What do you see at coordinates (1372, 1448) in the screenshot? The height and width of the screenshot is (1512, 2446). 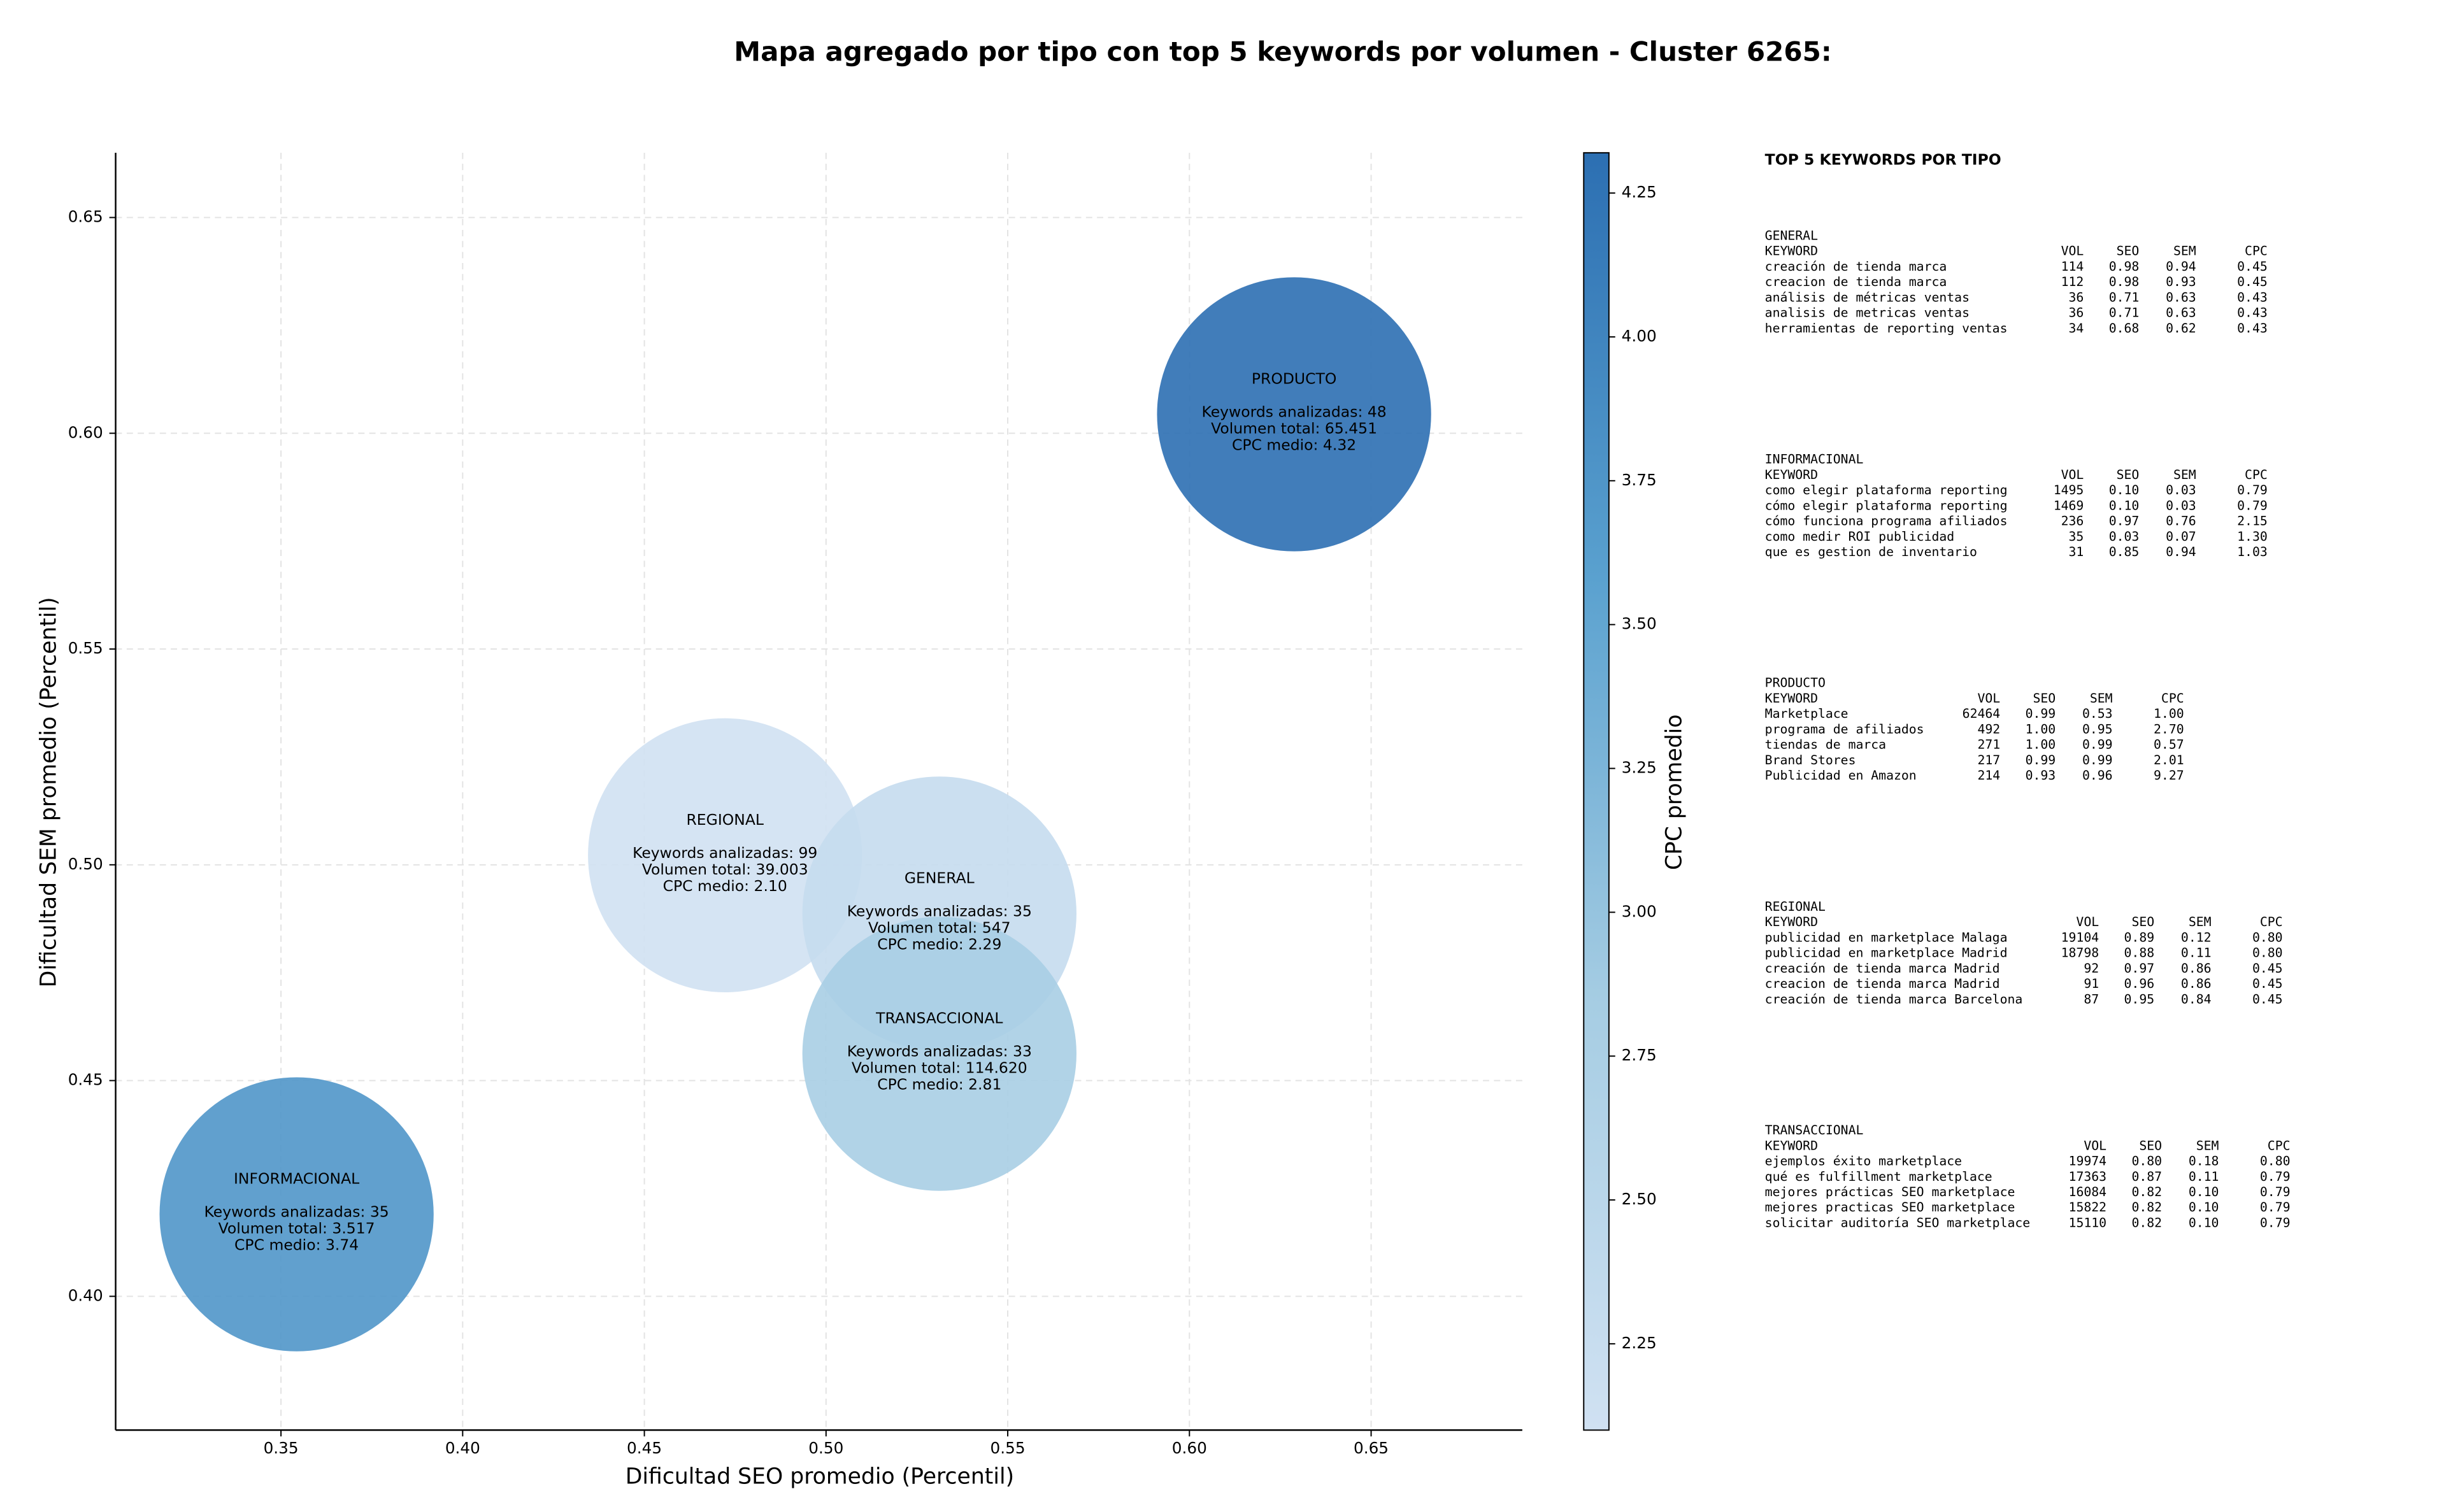 I see `x-tick-label: 0.65` at bounding box center [1372, 1448].